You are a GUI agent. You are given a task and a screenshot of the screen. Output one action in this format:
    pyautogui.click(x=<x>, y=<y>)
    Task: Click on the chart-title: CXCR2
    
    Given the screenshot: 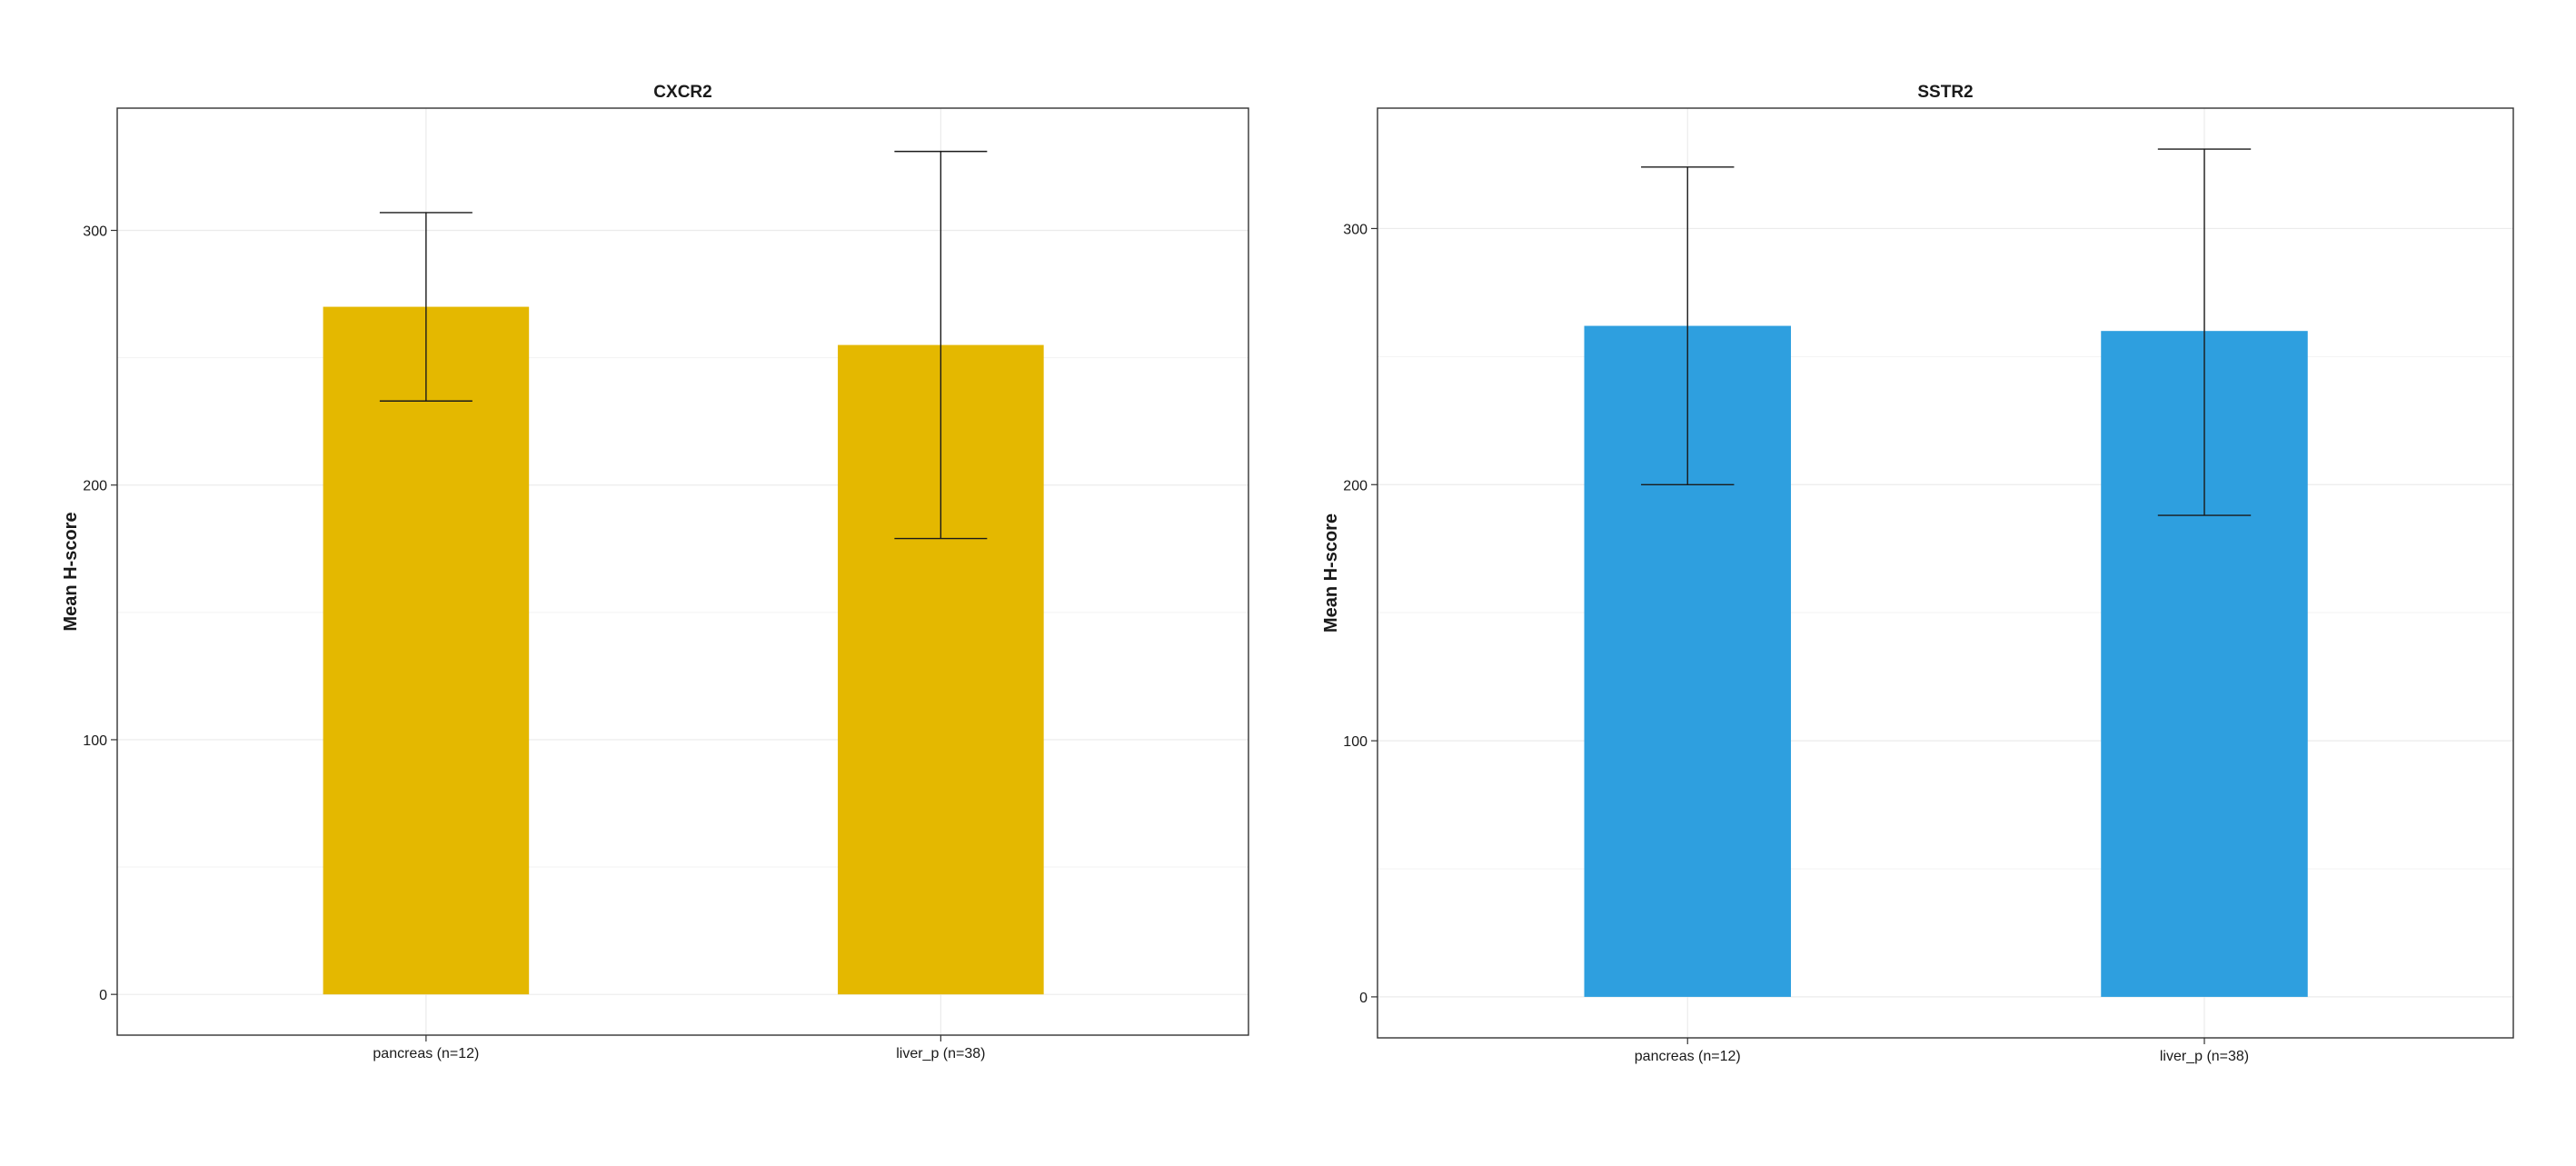 What is the action you would take?
    pyautogui.click(x=682, y=92)
    